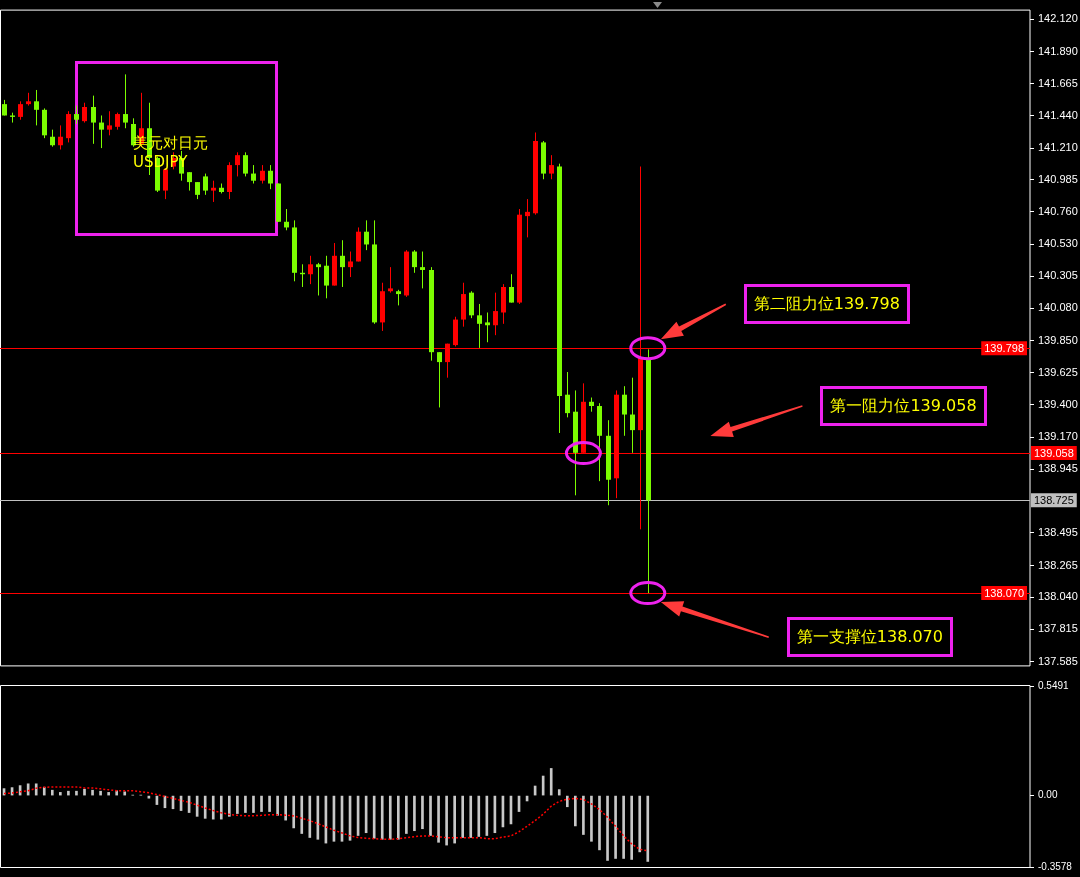 This screenshot has height=877, width=1080. Describe the element at coordinates (1058, 468) in the screenshot. I see `y-tick-label: 138.945` at that location.